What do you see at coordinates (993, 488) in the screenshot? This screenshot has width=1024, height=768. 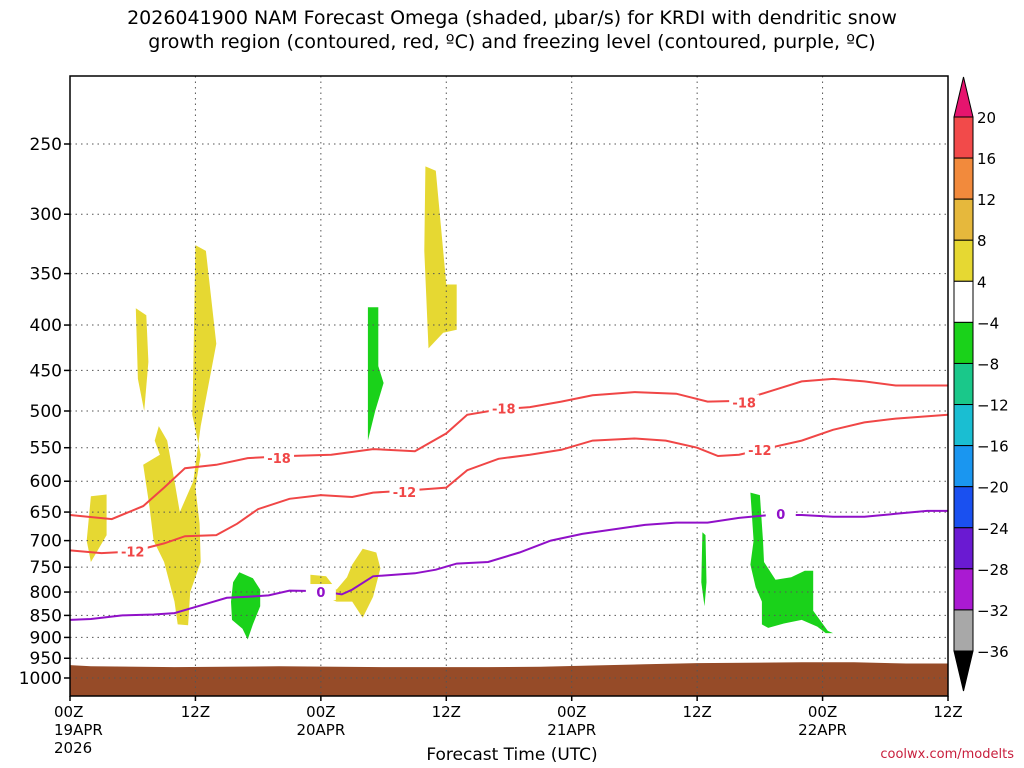 I see `colorbar-label-9: −20` at bounding box center [993, 488].